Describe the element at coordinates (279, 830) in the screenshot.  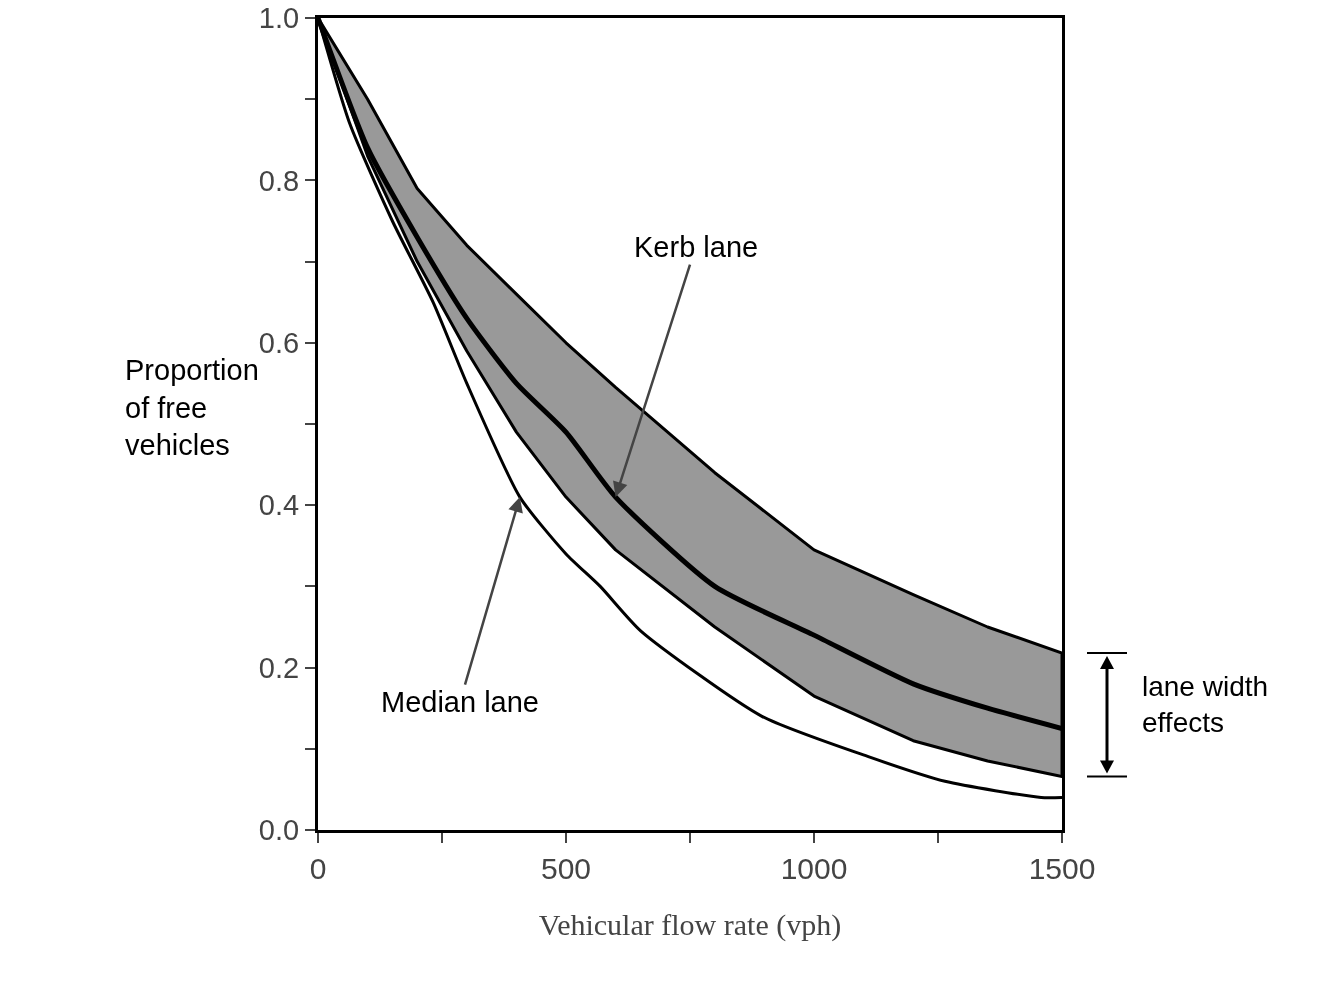
I see `text: 0.0` at that location.